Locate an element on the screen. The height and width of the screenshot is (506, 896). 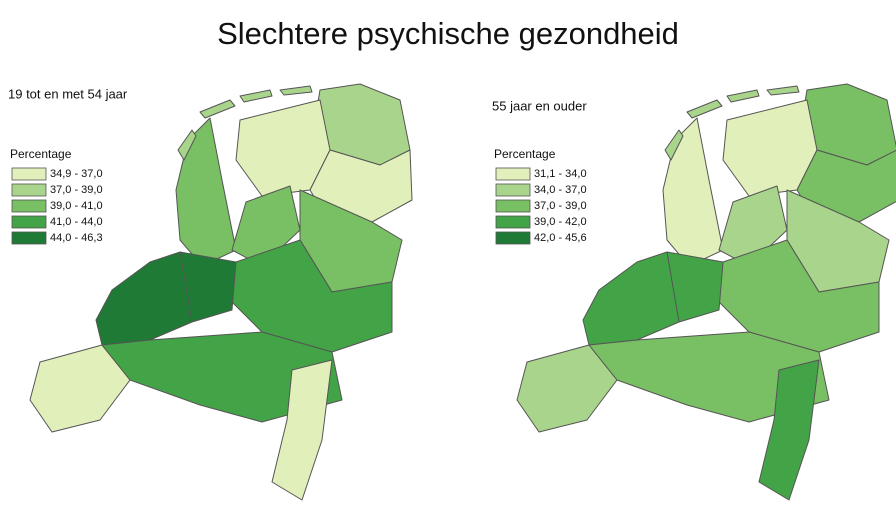
legend-label: 42,0 - 45,6 is located at coordinates (560, 238).